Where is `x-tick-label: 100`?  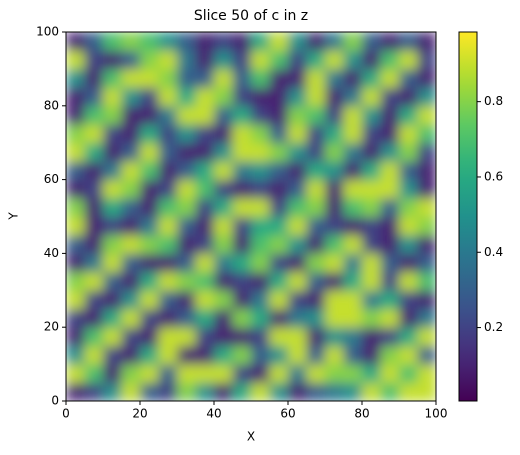 x-tick-label: 100 is located at coordinates (436, 414).